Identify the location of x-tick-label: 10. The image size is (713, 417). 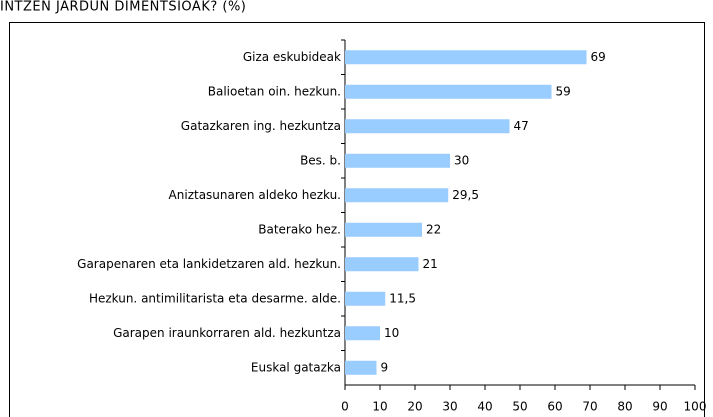
(379, 407).